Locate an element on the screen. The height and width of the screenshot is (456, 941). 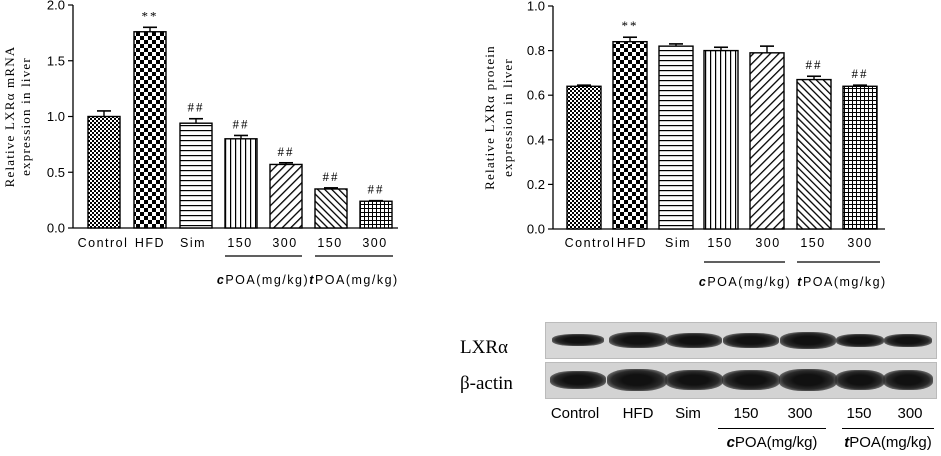
y-tick-label: 0.4 is located at coordinates (536, 139).